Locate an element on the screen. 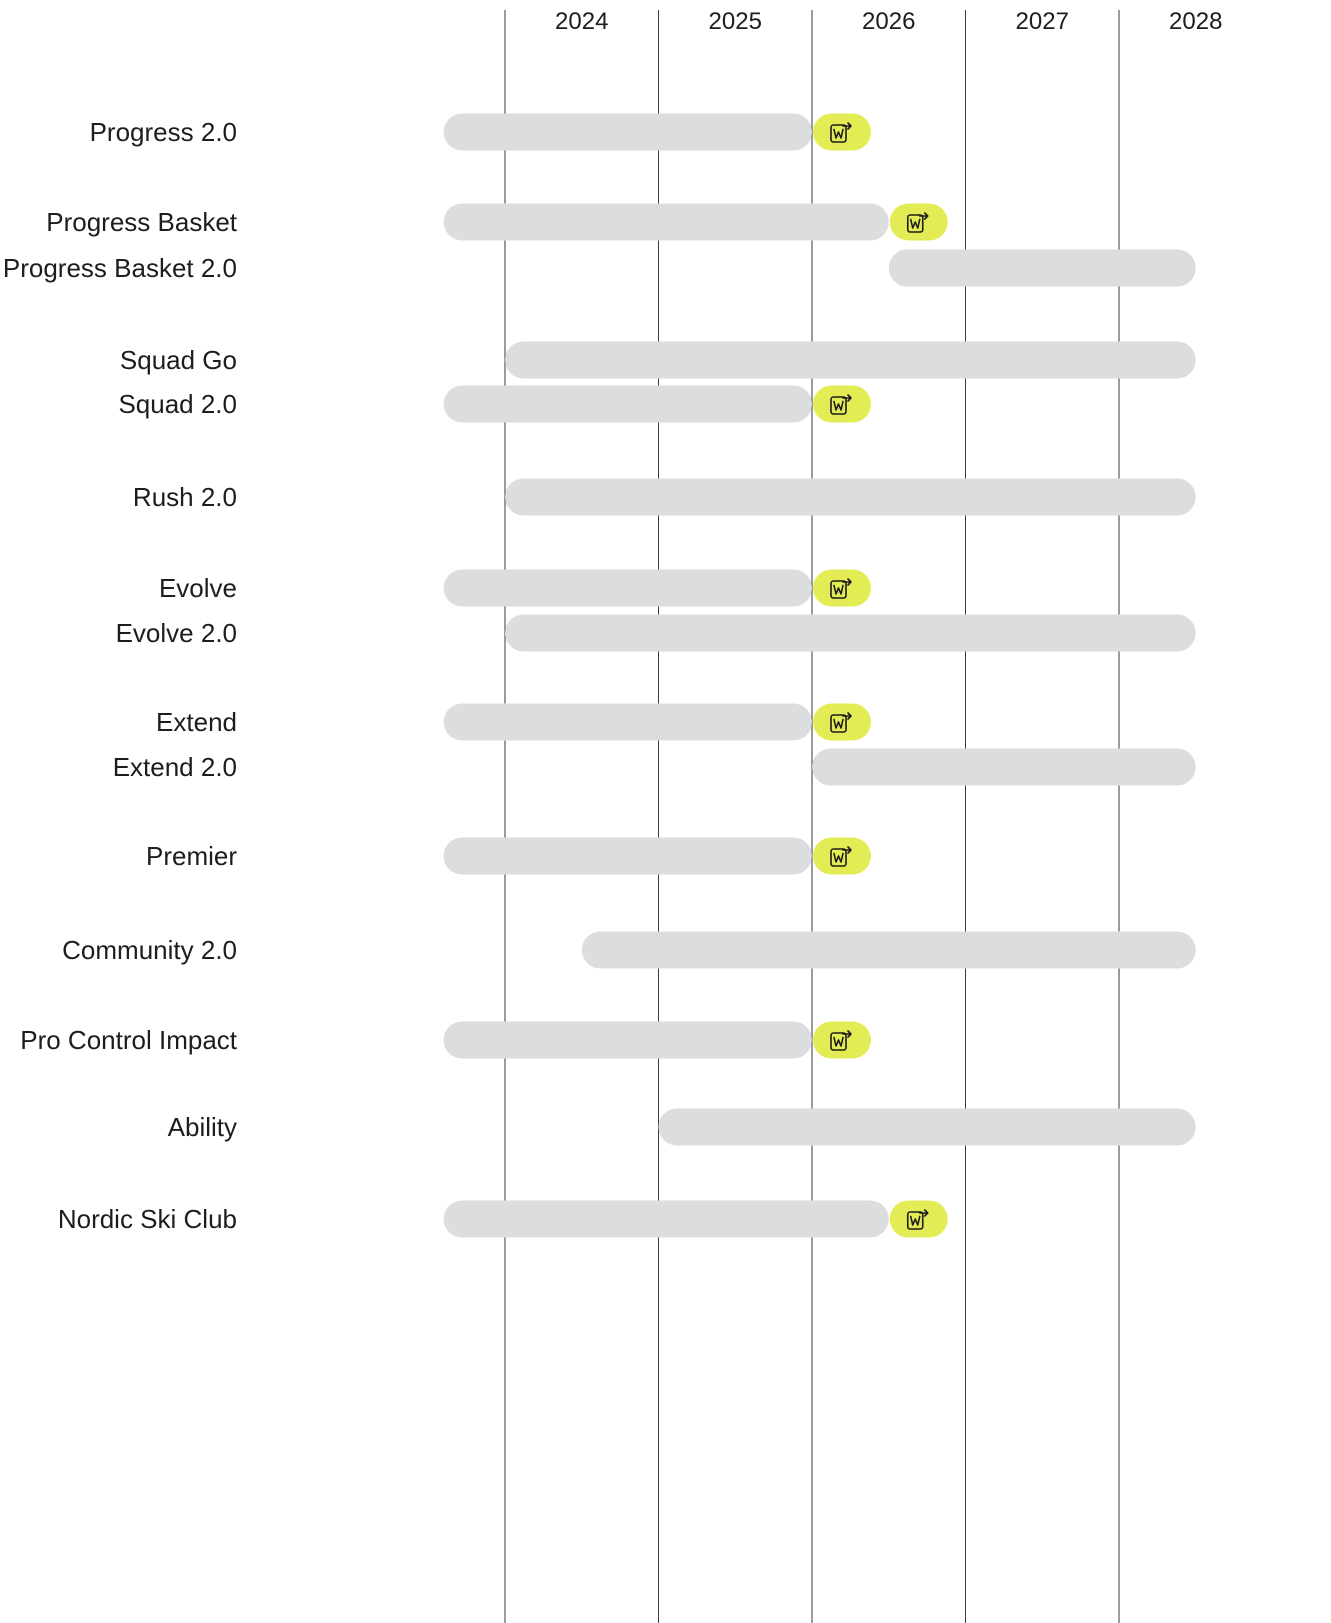  year-tick-labels: 2024 2025 2026 2027 2028 is located at coordinates (888, 21).